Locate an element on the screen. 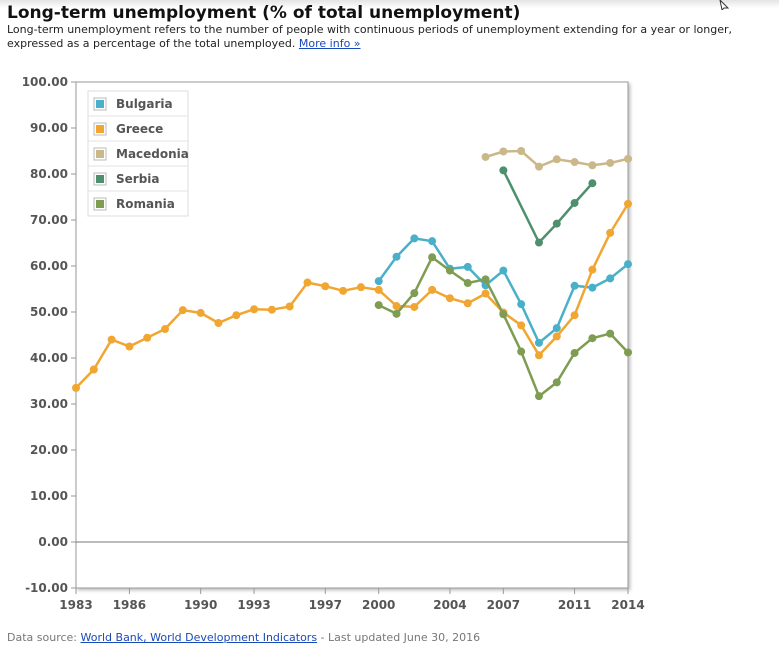 The width and height of the screenshot is (779, 647). legend-label-romania: Romania is located at coordinates (145, 204).